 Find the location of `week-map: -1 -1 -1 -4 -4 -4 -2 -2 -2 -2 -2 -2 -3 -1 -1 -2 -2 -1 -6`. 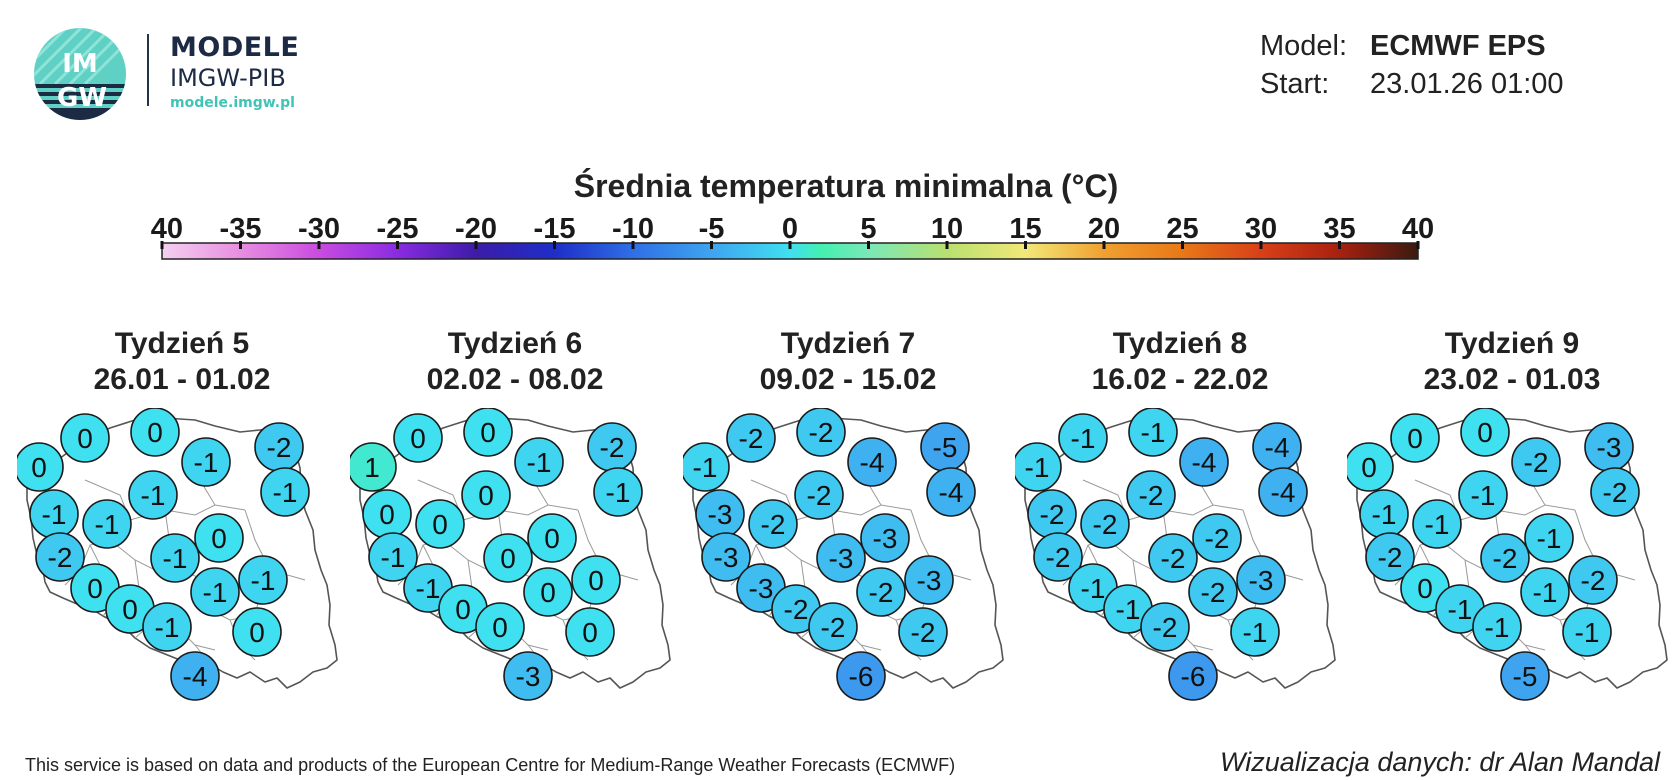

week-map: -1 -1 -1 -4 -4 -4 -2 -2 -2 -2 -2 -2 -3 -1 -1 -2 -2 -1 -6 is located at coordinates (1175, 554).